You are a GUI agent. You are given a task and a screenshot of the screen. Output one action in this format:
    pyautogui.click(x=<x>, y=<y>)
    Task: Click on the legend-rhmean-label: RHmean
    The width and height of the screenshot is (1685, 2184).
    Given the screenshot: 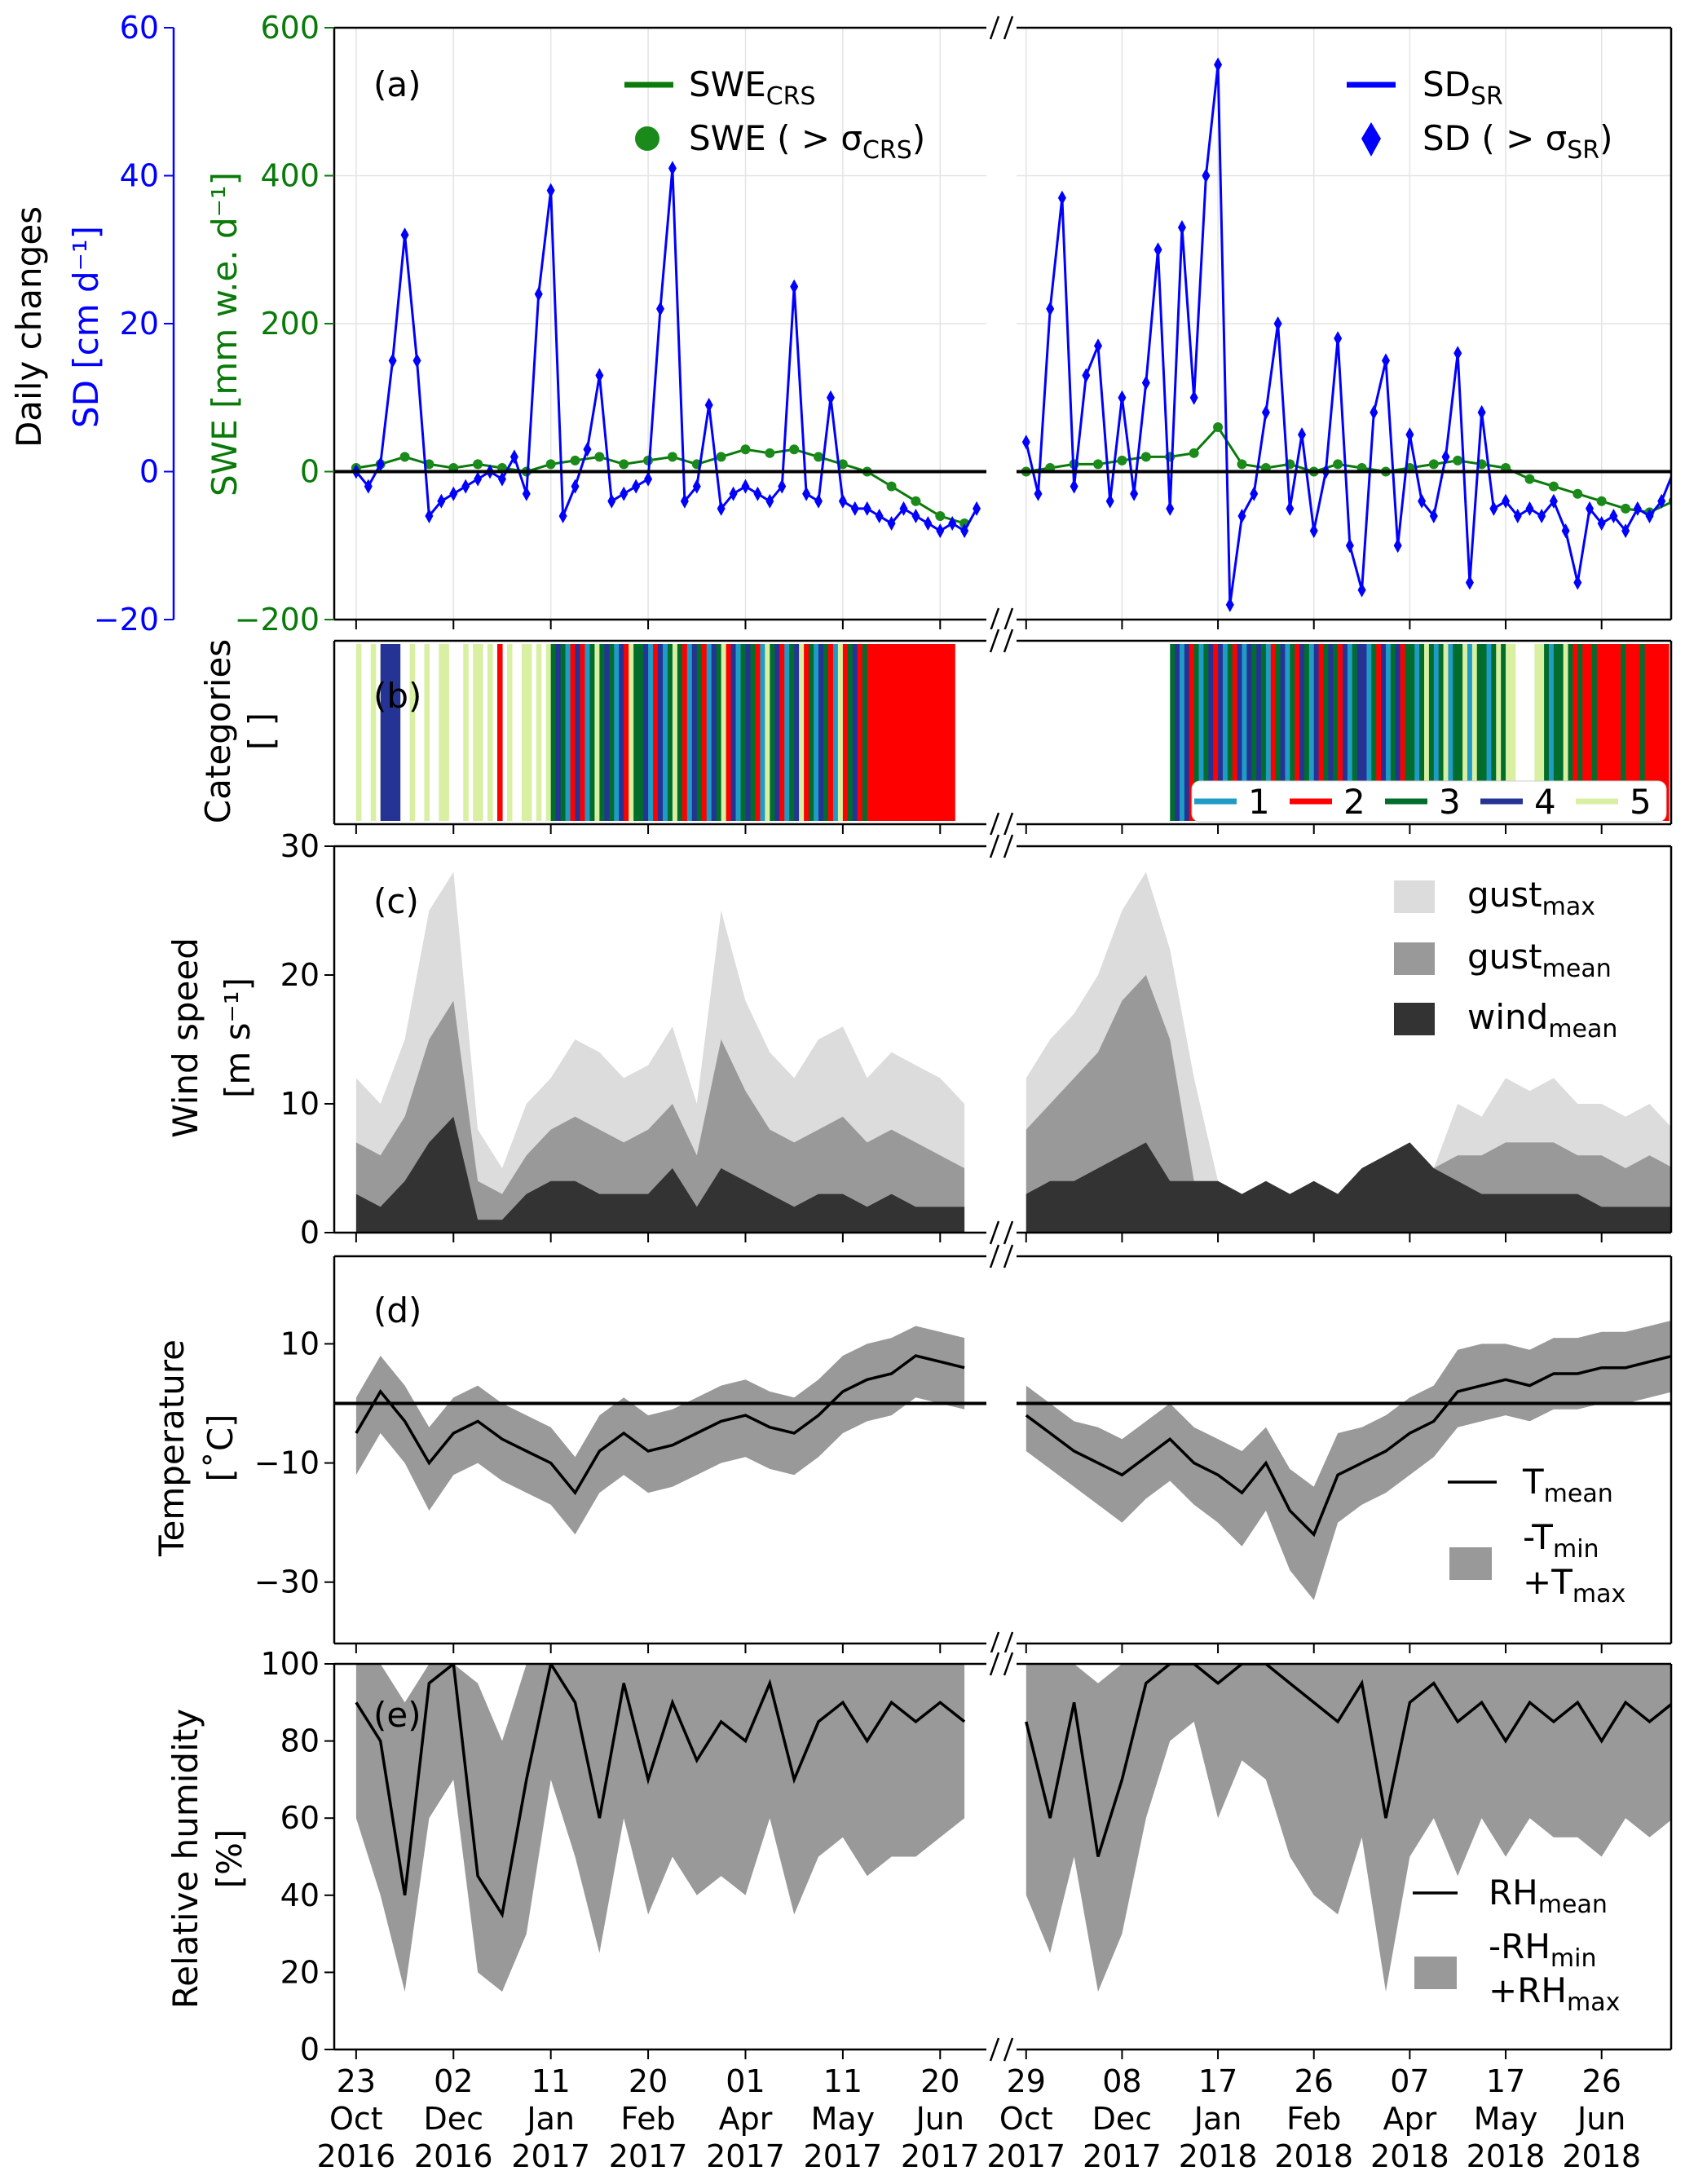 What is the action you would take?
    pyautogui.click(x=1548, y=1896)
    